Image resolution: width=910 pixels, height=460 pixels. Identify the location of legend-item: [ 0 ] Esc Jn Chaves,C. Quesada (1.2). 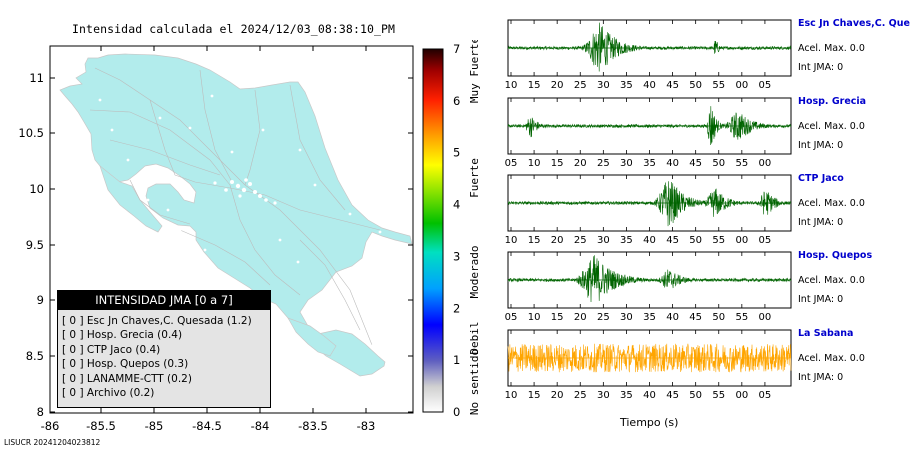
(157, 321).